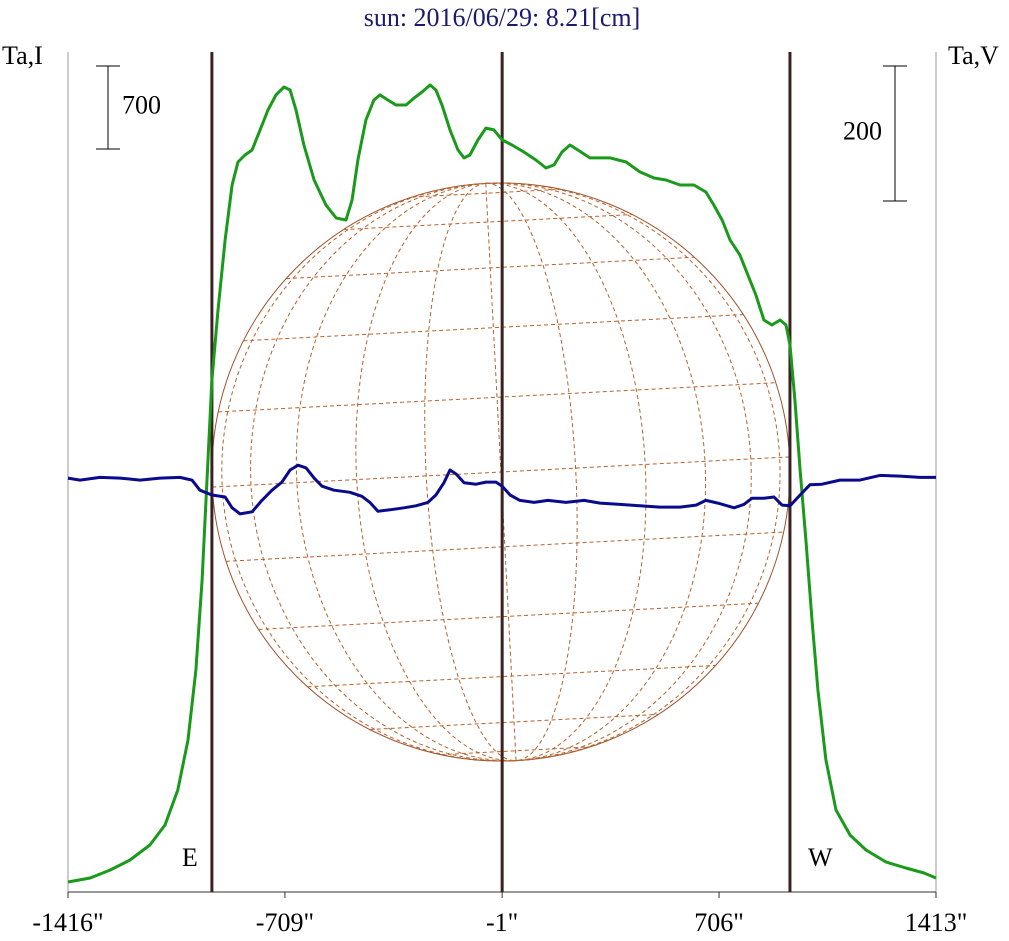 Image resolution: width=1009 pixels, height=941 pixels. What do you see at coordinates (22, 55) in the screenshot?
I see `y-axis-label: Ta,I` at bounding box center [22, 55].